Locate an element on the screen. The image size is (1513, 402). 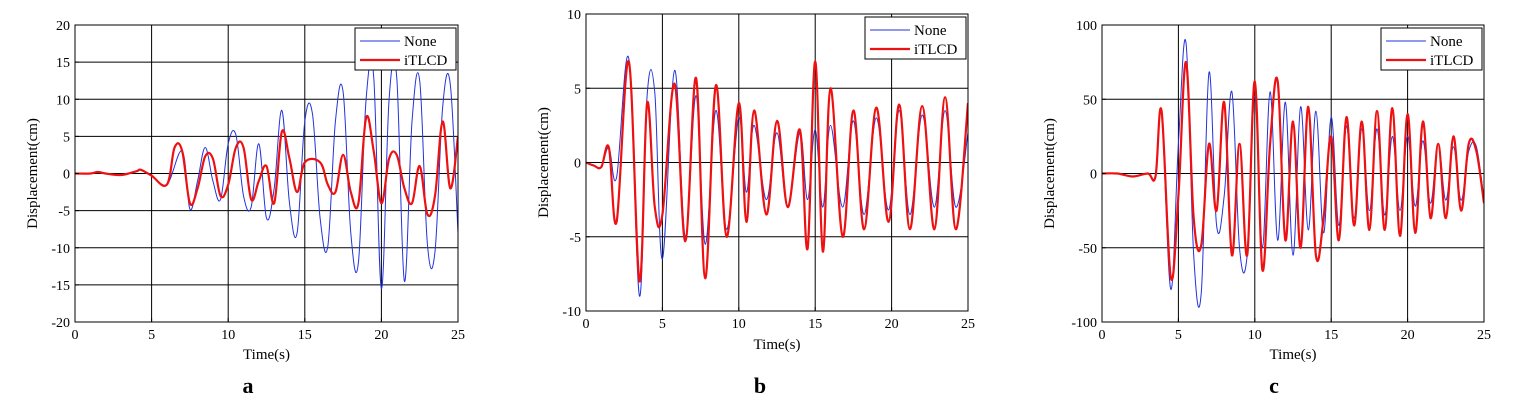
panel-label: c is located at coordinates (1274, 385).